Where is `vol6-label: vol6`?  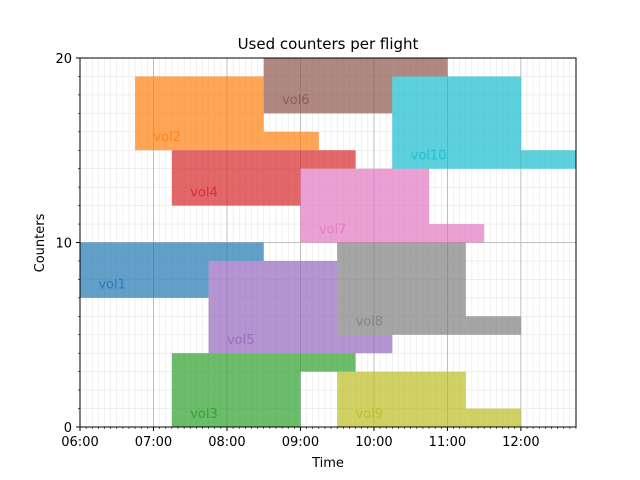 vol6-label: vol6 is located at coordinates (296, 100).